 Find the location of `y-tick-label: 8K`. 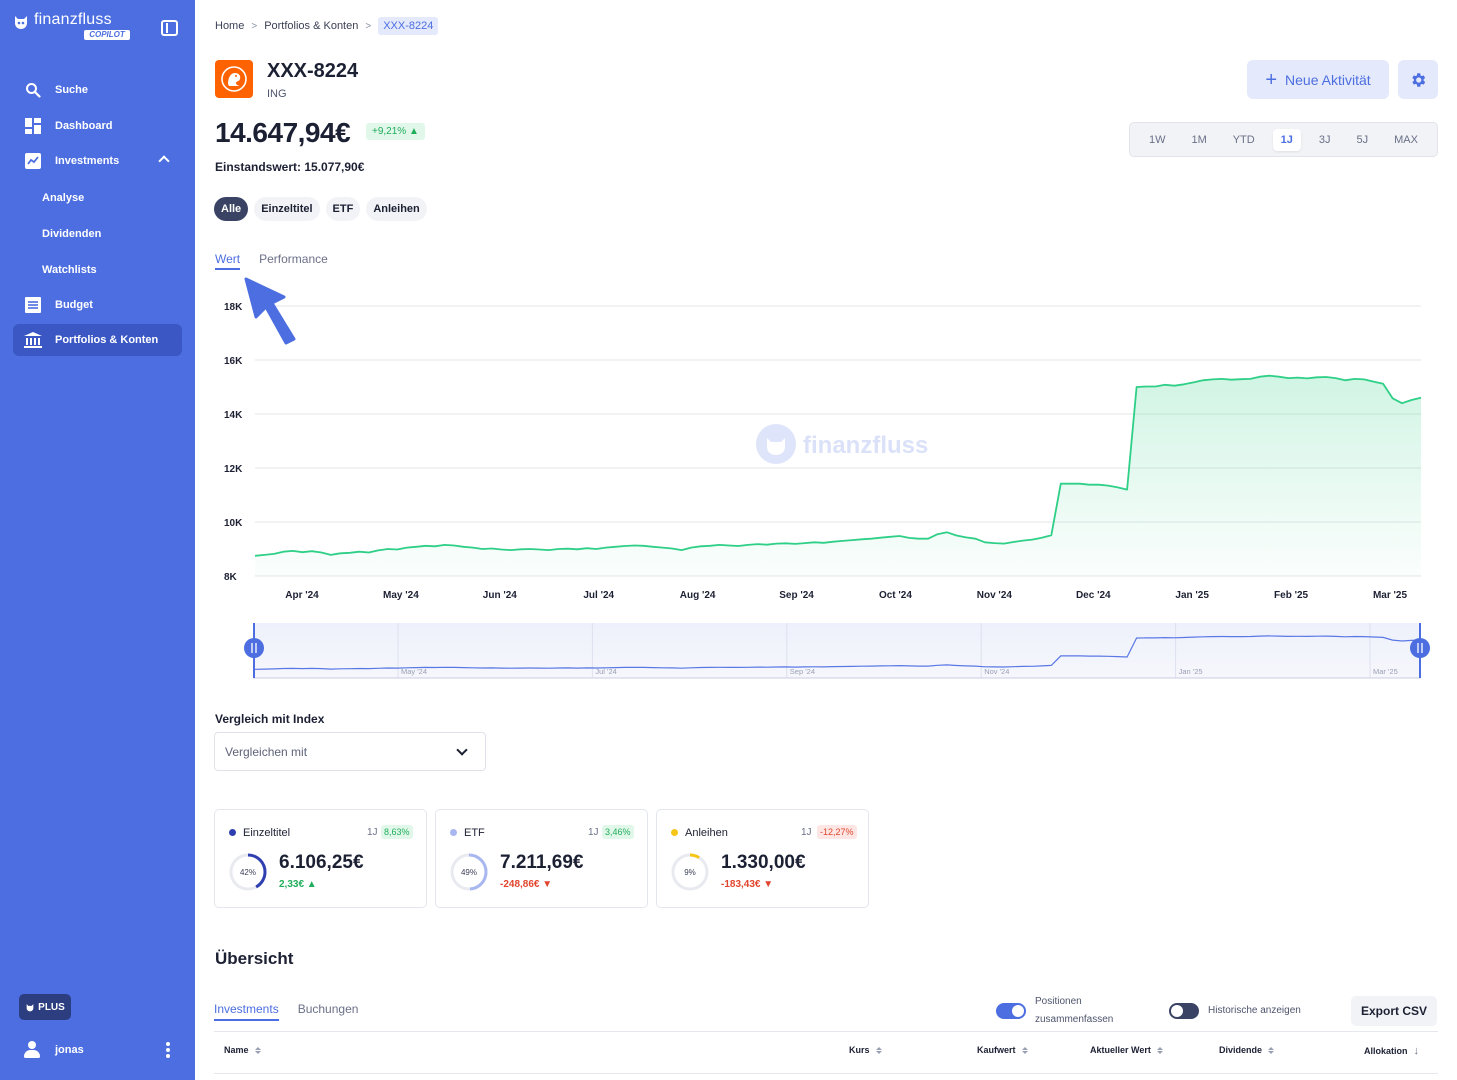

y-tick-label: 8K is located at coordinates (231, 577).